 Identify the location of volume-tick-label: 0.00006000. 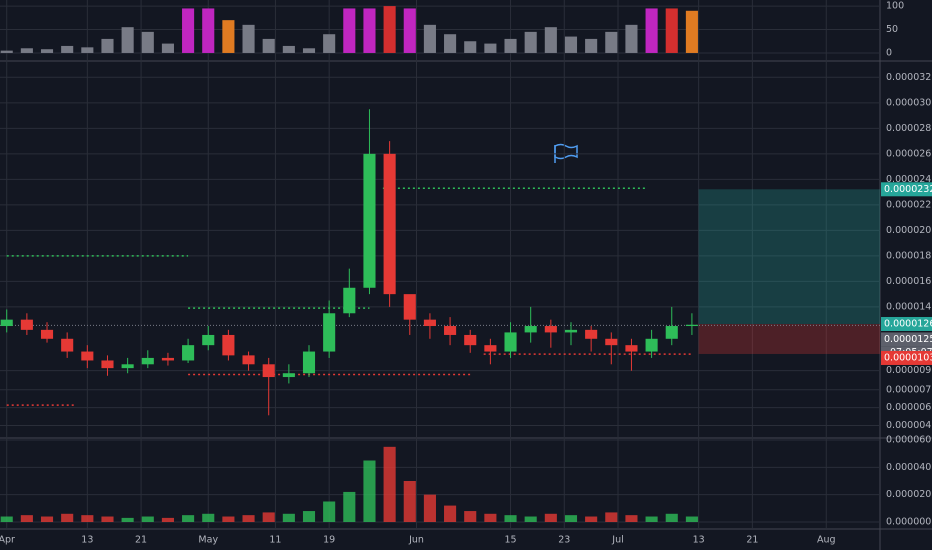
(909, 440).